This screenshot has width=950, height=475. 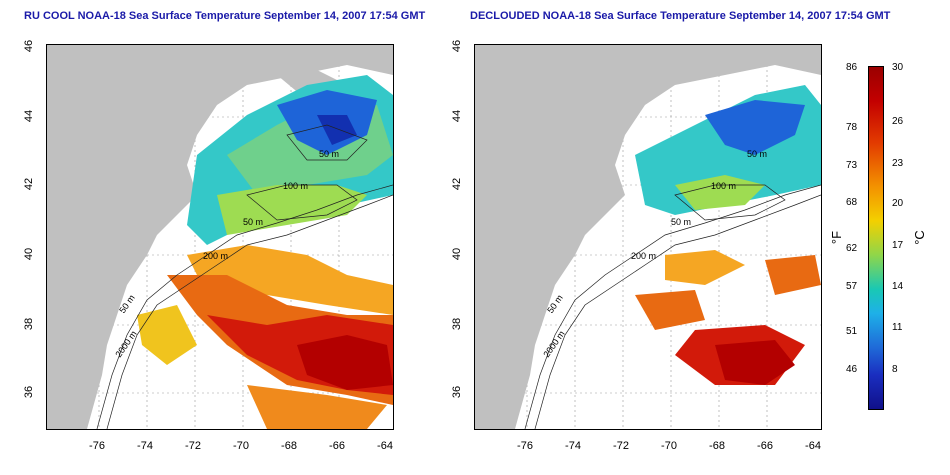 I want to click on colorbar-unit-c: °C, so click(x=919, y=237).